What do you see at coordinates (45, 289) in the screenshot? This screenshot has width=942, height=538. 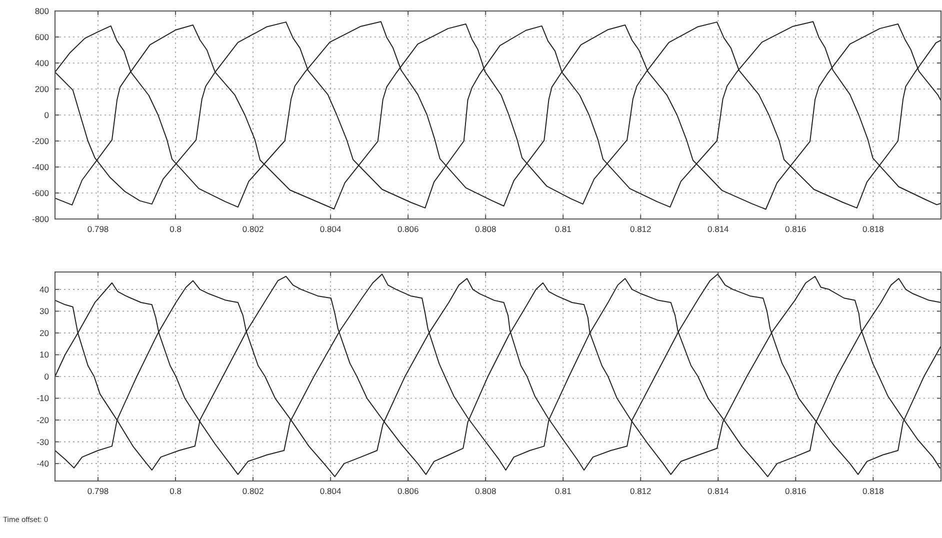 I see `y-tick-label: 40` at bounding box center [45, 289].